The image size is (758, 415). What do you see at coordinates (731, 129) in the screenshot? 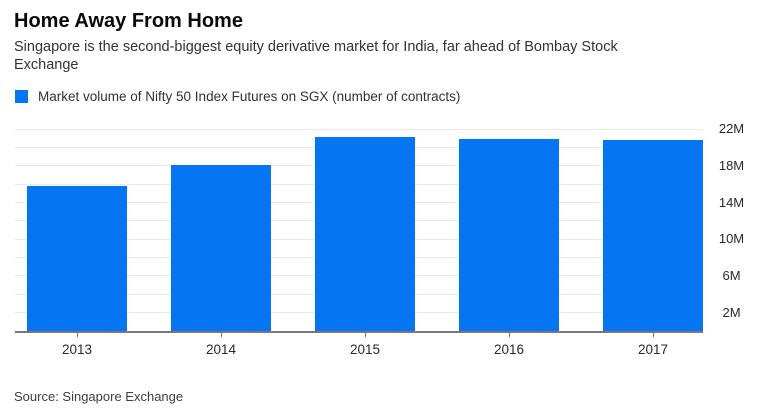
I see `y-axis-label: 22M` at bounding box center [731, 129].